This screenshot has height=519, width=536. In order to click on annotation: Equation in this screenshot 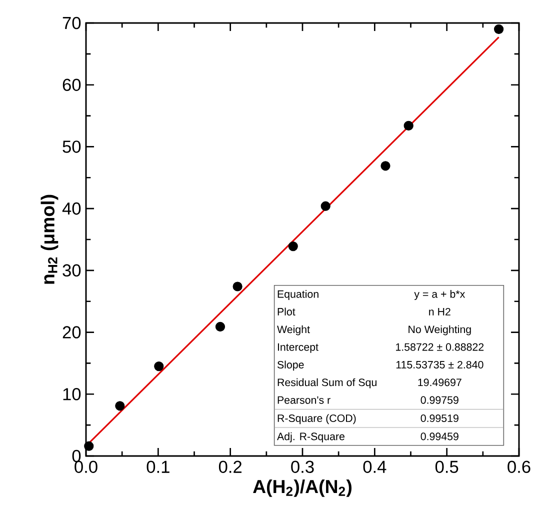, I will do `click(298, 295)`.